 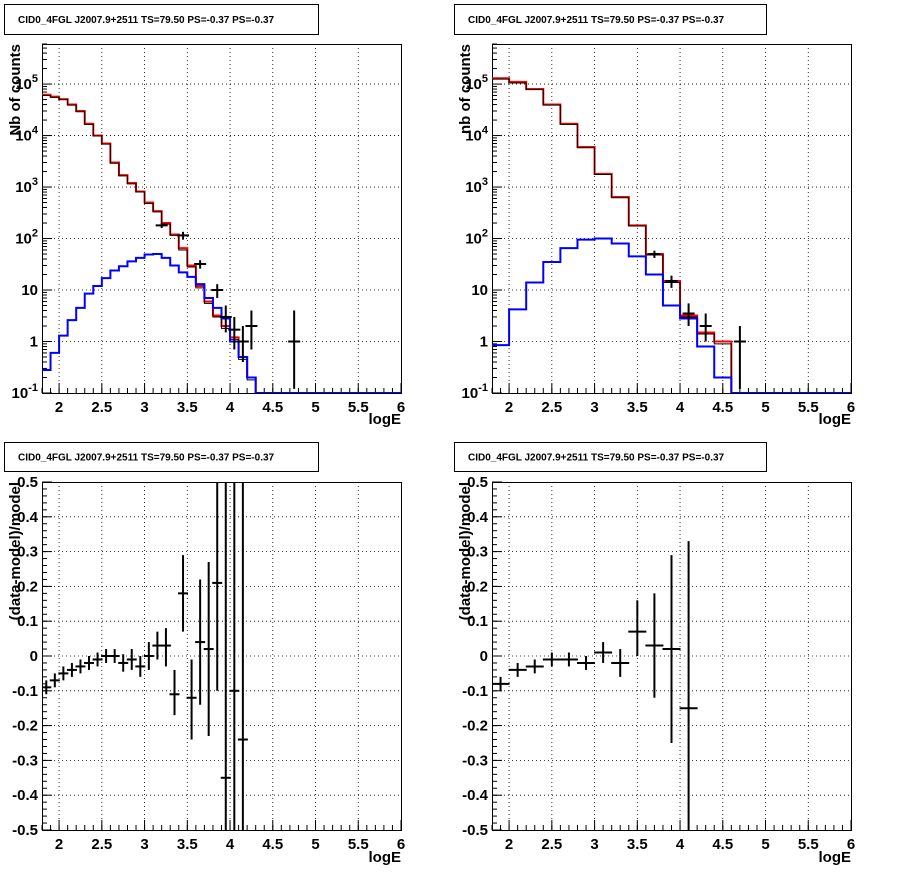 I want to click on y-axis-label: Nb of counts, so click(x=15, y=90).